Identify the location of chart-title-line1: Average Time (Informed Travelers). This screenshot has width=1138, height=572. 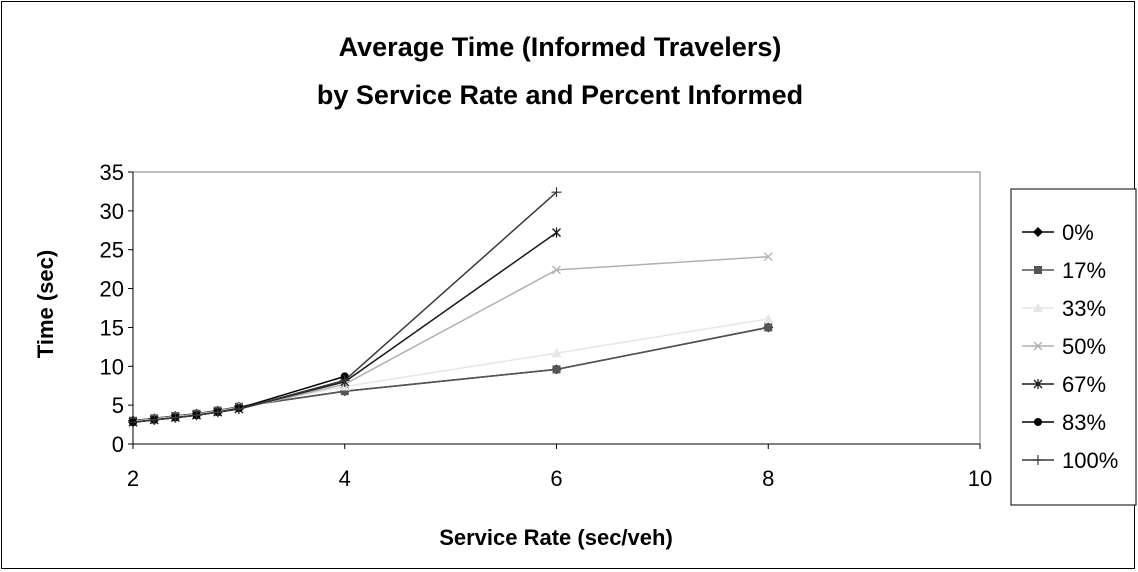
(560, 47).